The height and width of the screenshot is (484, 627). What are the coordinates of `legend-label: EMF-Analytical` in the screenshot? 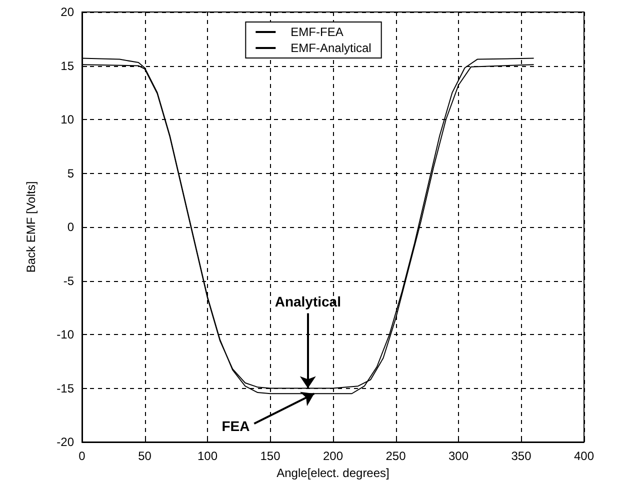 It's located at (331, 48).